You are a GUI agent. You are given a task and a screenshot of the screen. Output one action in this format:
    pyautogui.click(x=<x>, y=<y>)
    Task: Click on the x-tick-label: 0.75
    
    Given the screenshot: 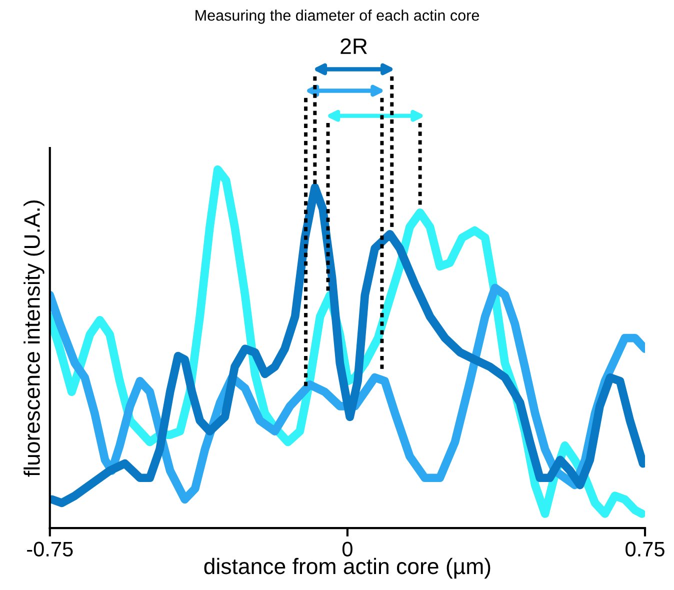 What is the action you would take?
    pyautogui.click(x=645, y=549)
    